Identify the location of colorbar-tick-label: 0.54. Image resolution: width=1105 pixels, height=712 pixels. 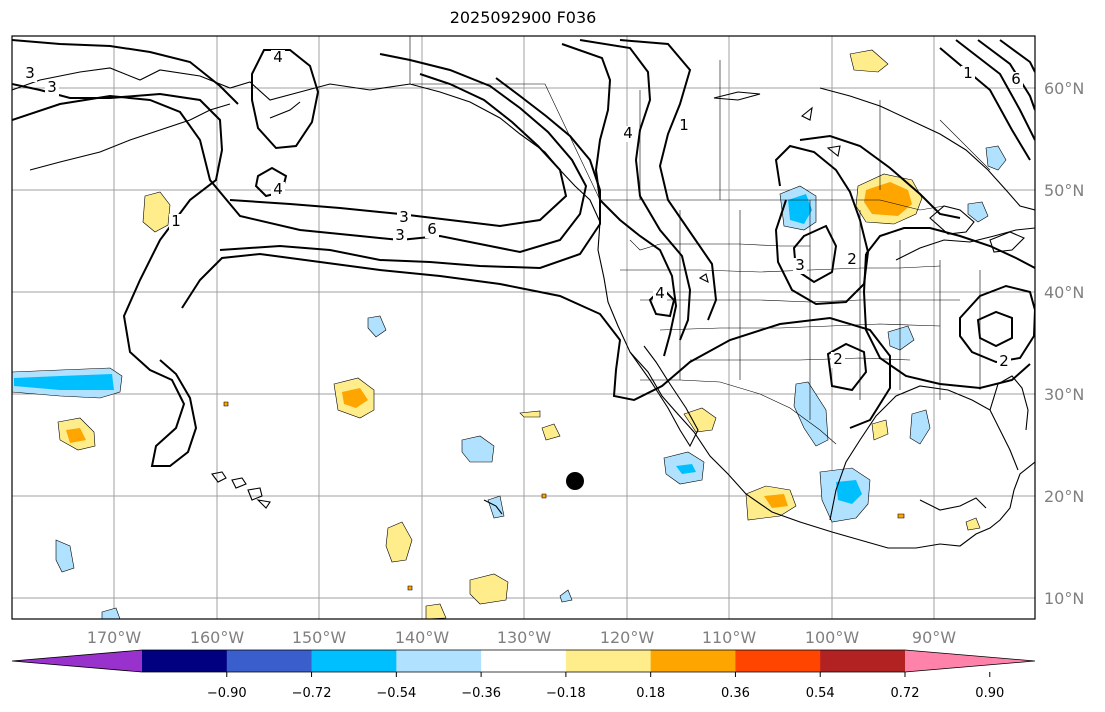
(820, 693).